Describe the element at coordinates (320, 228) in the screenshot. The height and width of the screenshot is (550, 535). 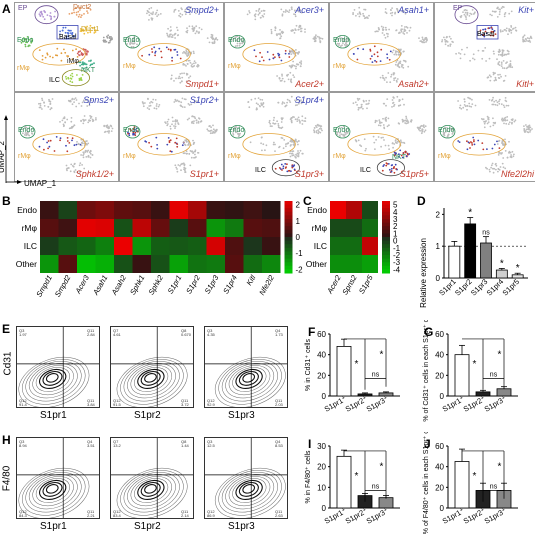
I see `heatmap-c-row-label: rMφ` at that location.